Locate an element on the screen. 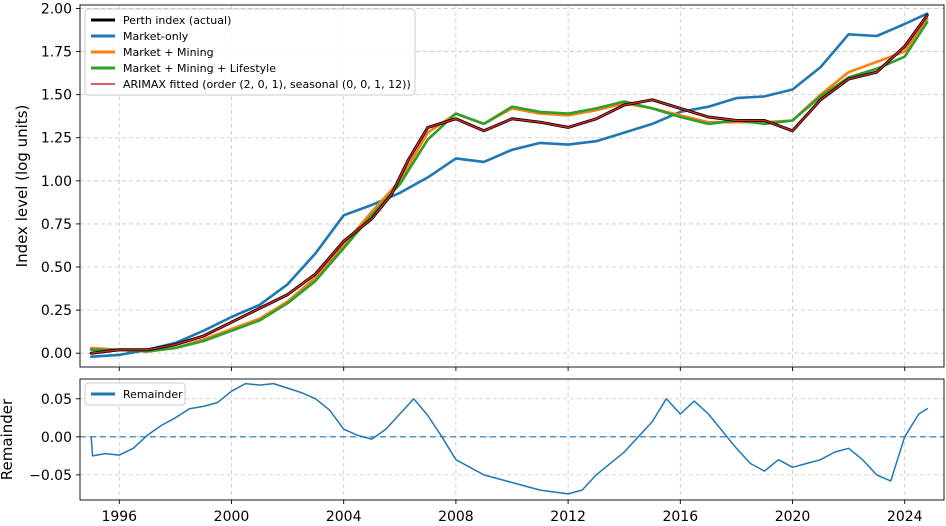 The height and width of the screenshot is (526, 946). legend: Remainder is located at coordinates (135, 394).